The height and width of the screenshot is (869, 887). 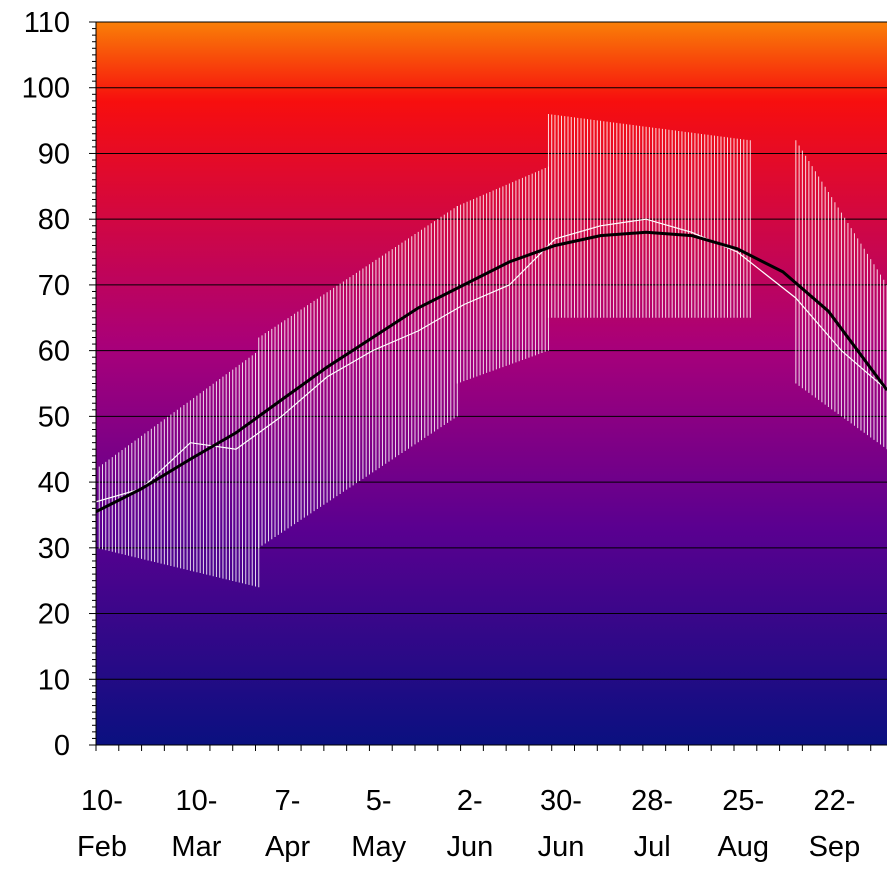 I want to click on x-tick-label-day: 22-, so click(x=834, y=801).